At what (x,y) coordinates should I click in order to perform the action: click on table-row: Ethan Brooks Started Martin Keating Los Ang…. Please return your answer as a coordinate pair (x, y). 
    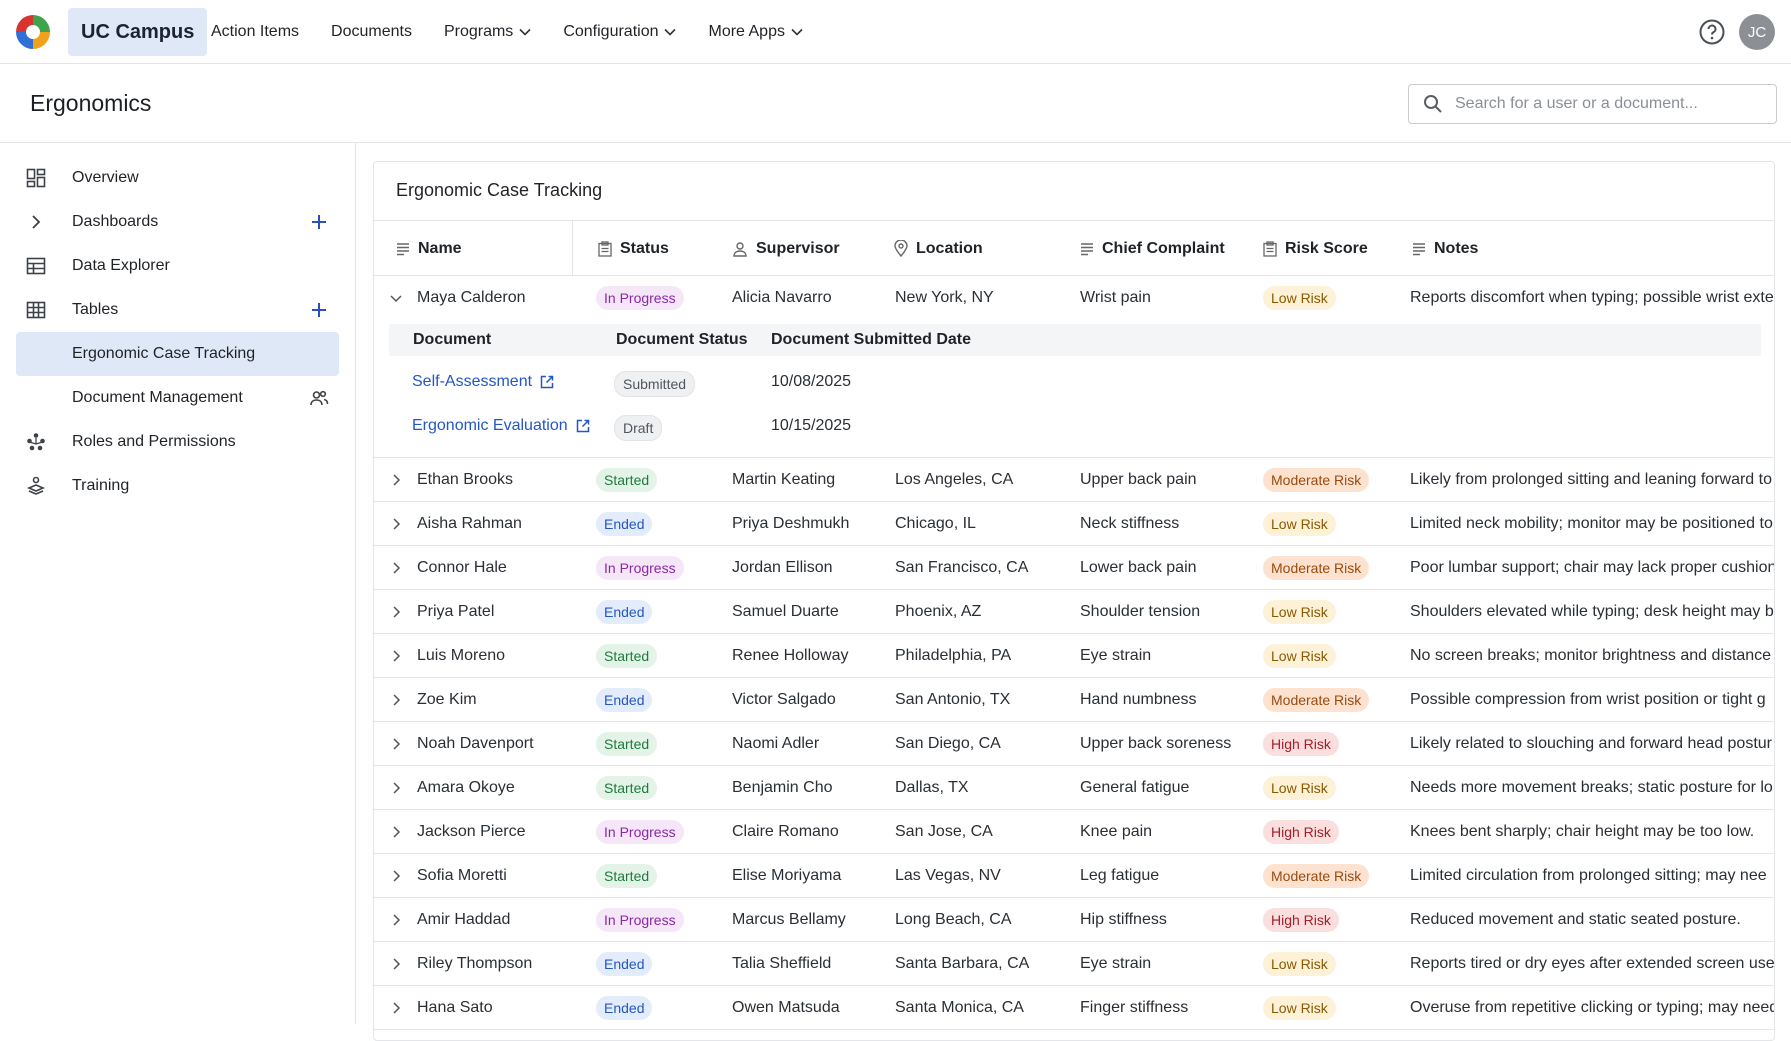
    Looking at the image, I should click on (1074, 480).